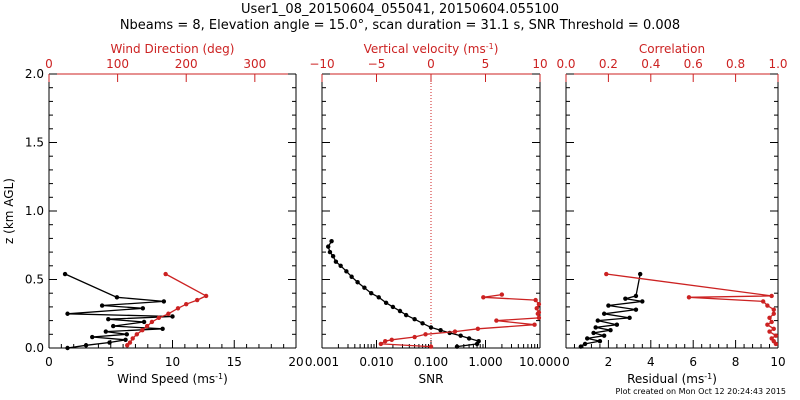 The image size is (800, 400). I want to click on y-tick-label: 1.0, so click(34, 211).